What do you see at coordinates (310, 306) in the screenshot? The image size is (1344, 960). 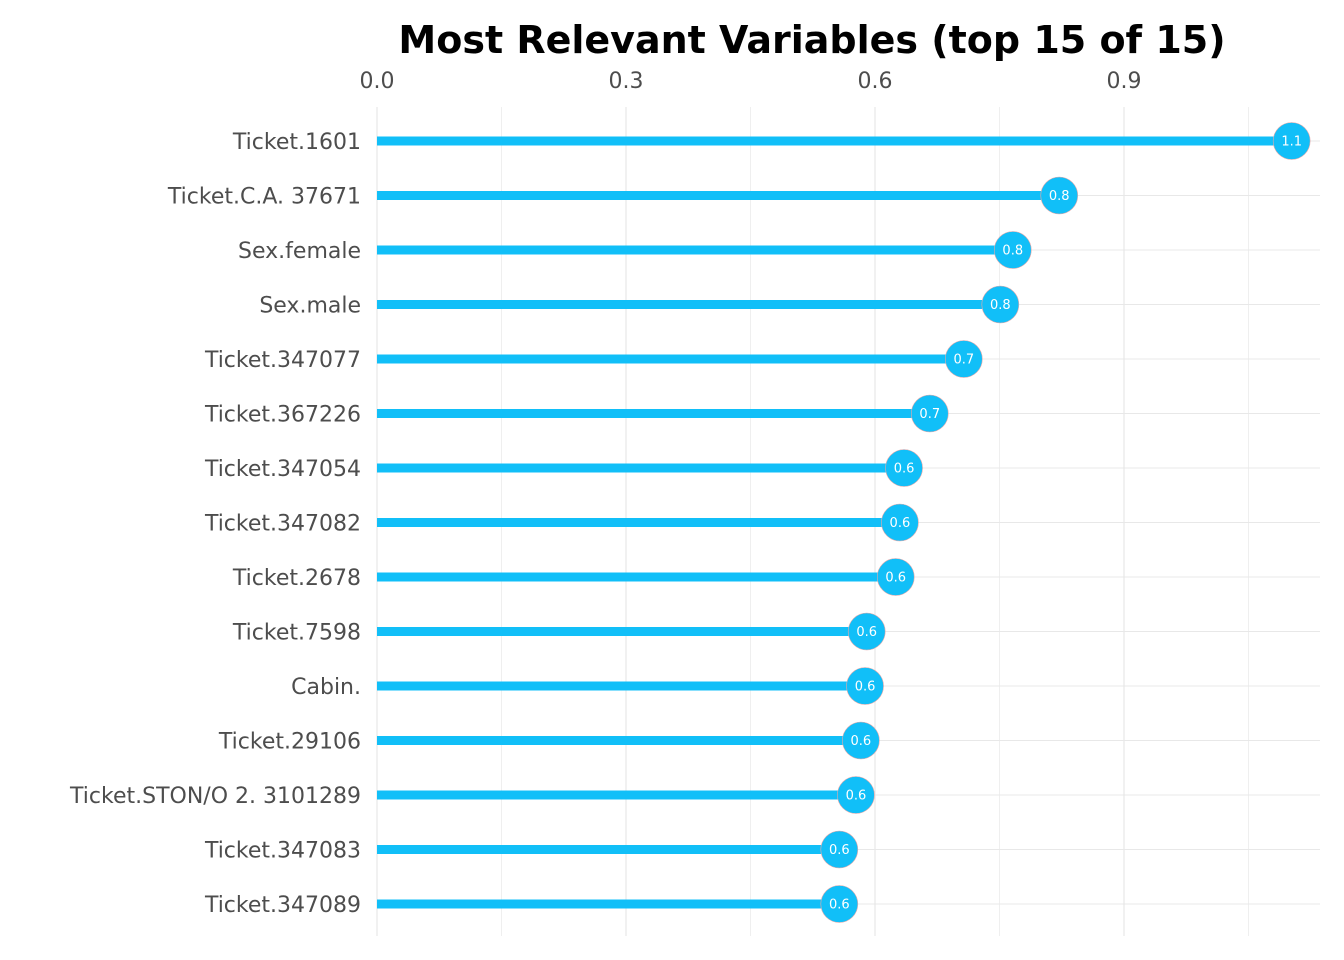 I see `y-tick-label: Sex.male` at bounding box center [310, 306].